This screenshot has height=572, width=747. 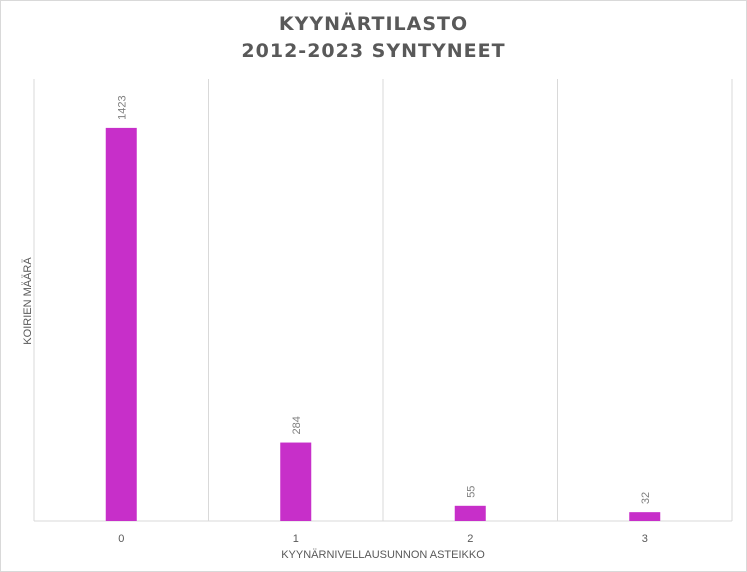 What do you see at coordinates (383, 555) in the screenshot?
I see `x-axis-label: KYYNÄRNIVELLAUSUNNON ASTEIKKO` at bounding box center [383, 555].